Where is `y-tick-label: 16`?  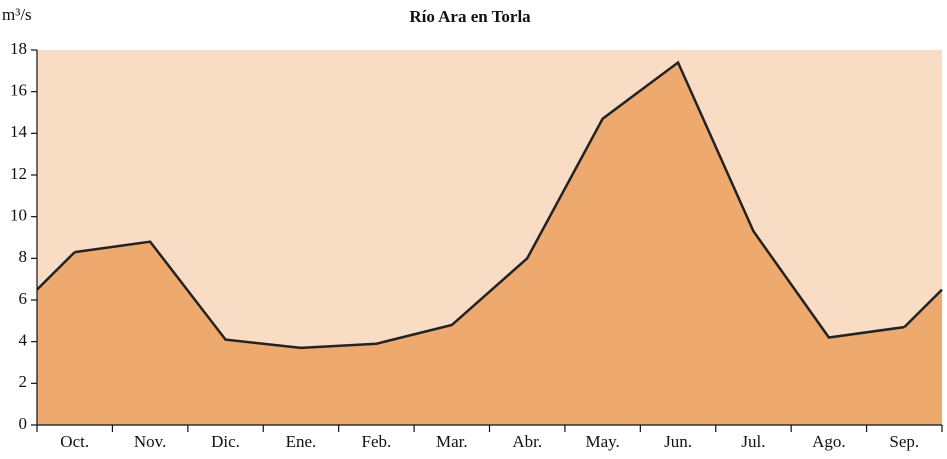
y-tick-label: 16 is located at coordinates (18, 90).